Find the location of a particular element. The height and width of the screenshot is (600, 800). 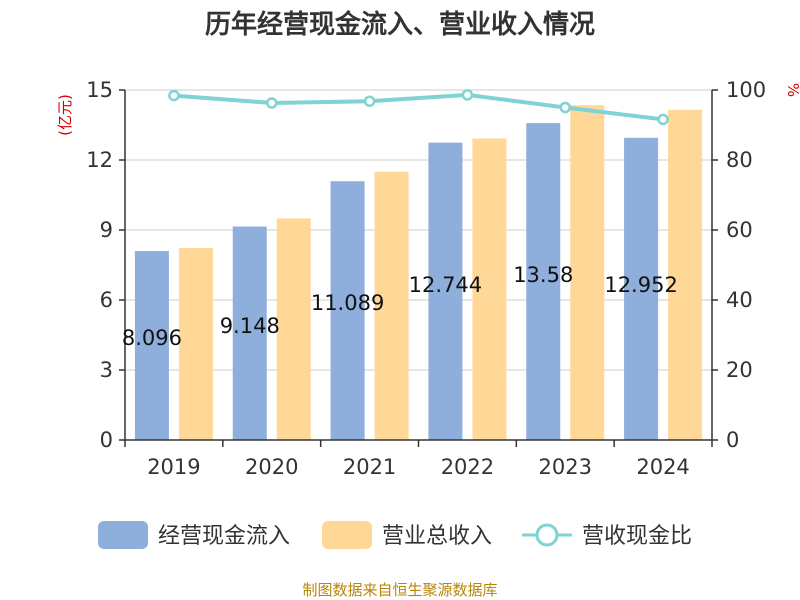

line-series is located at coordinates (418, 107).